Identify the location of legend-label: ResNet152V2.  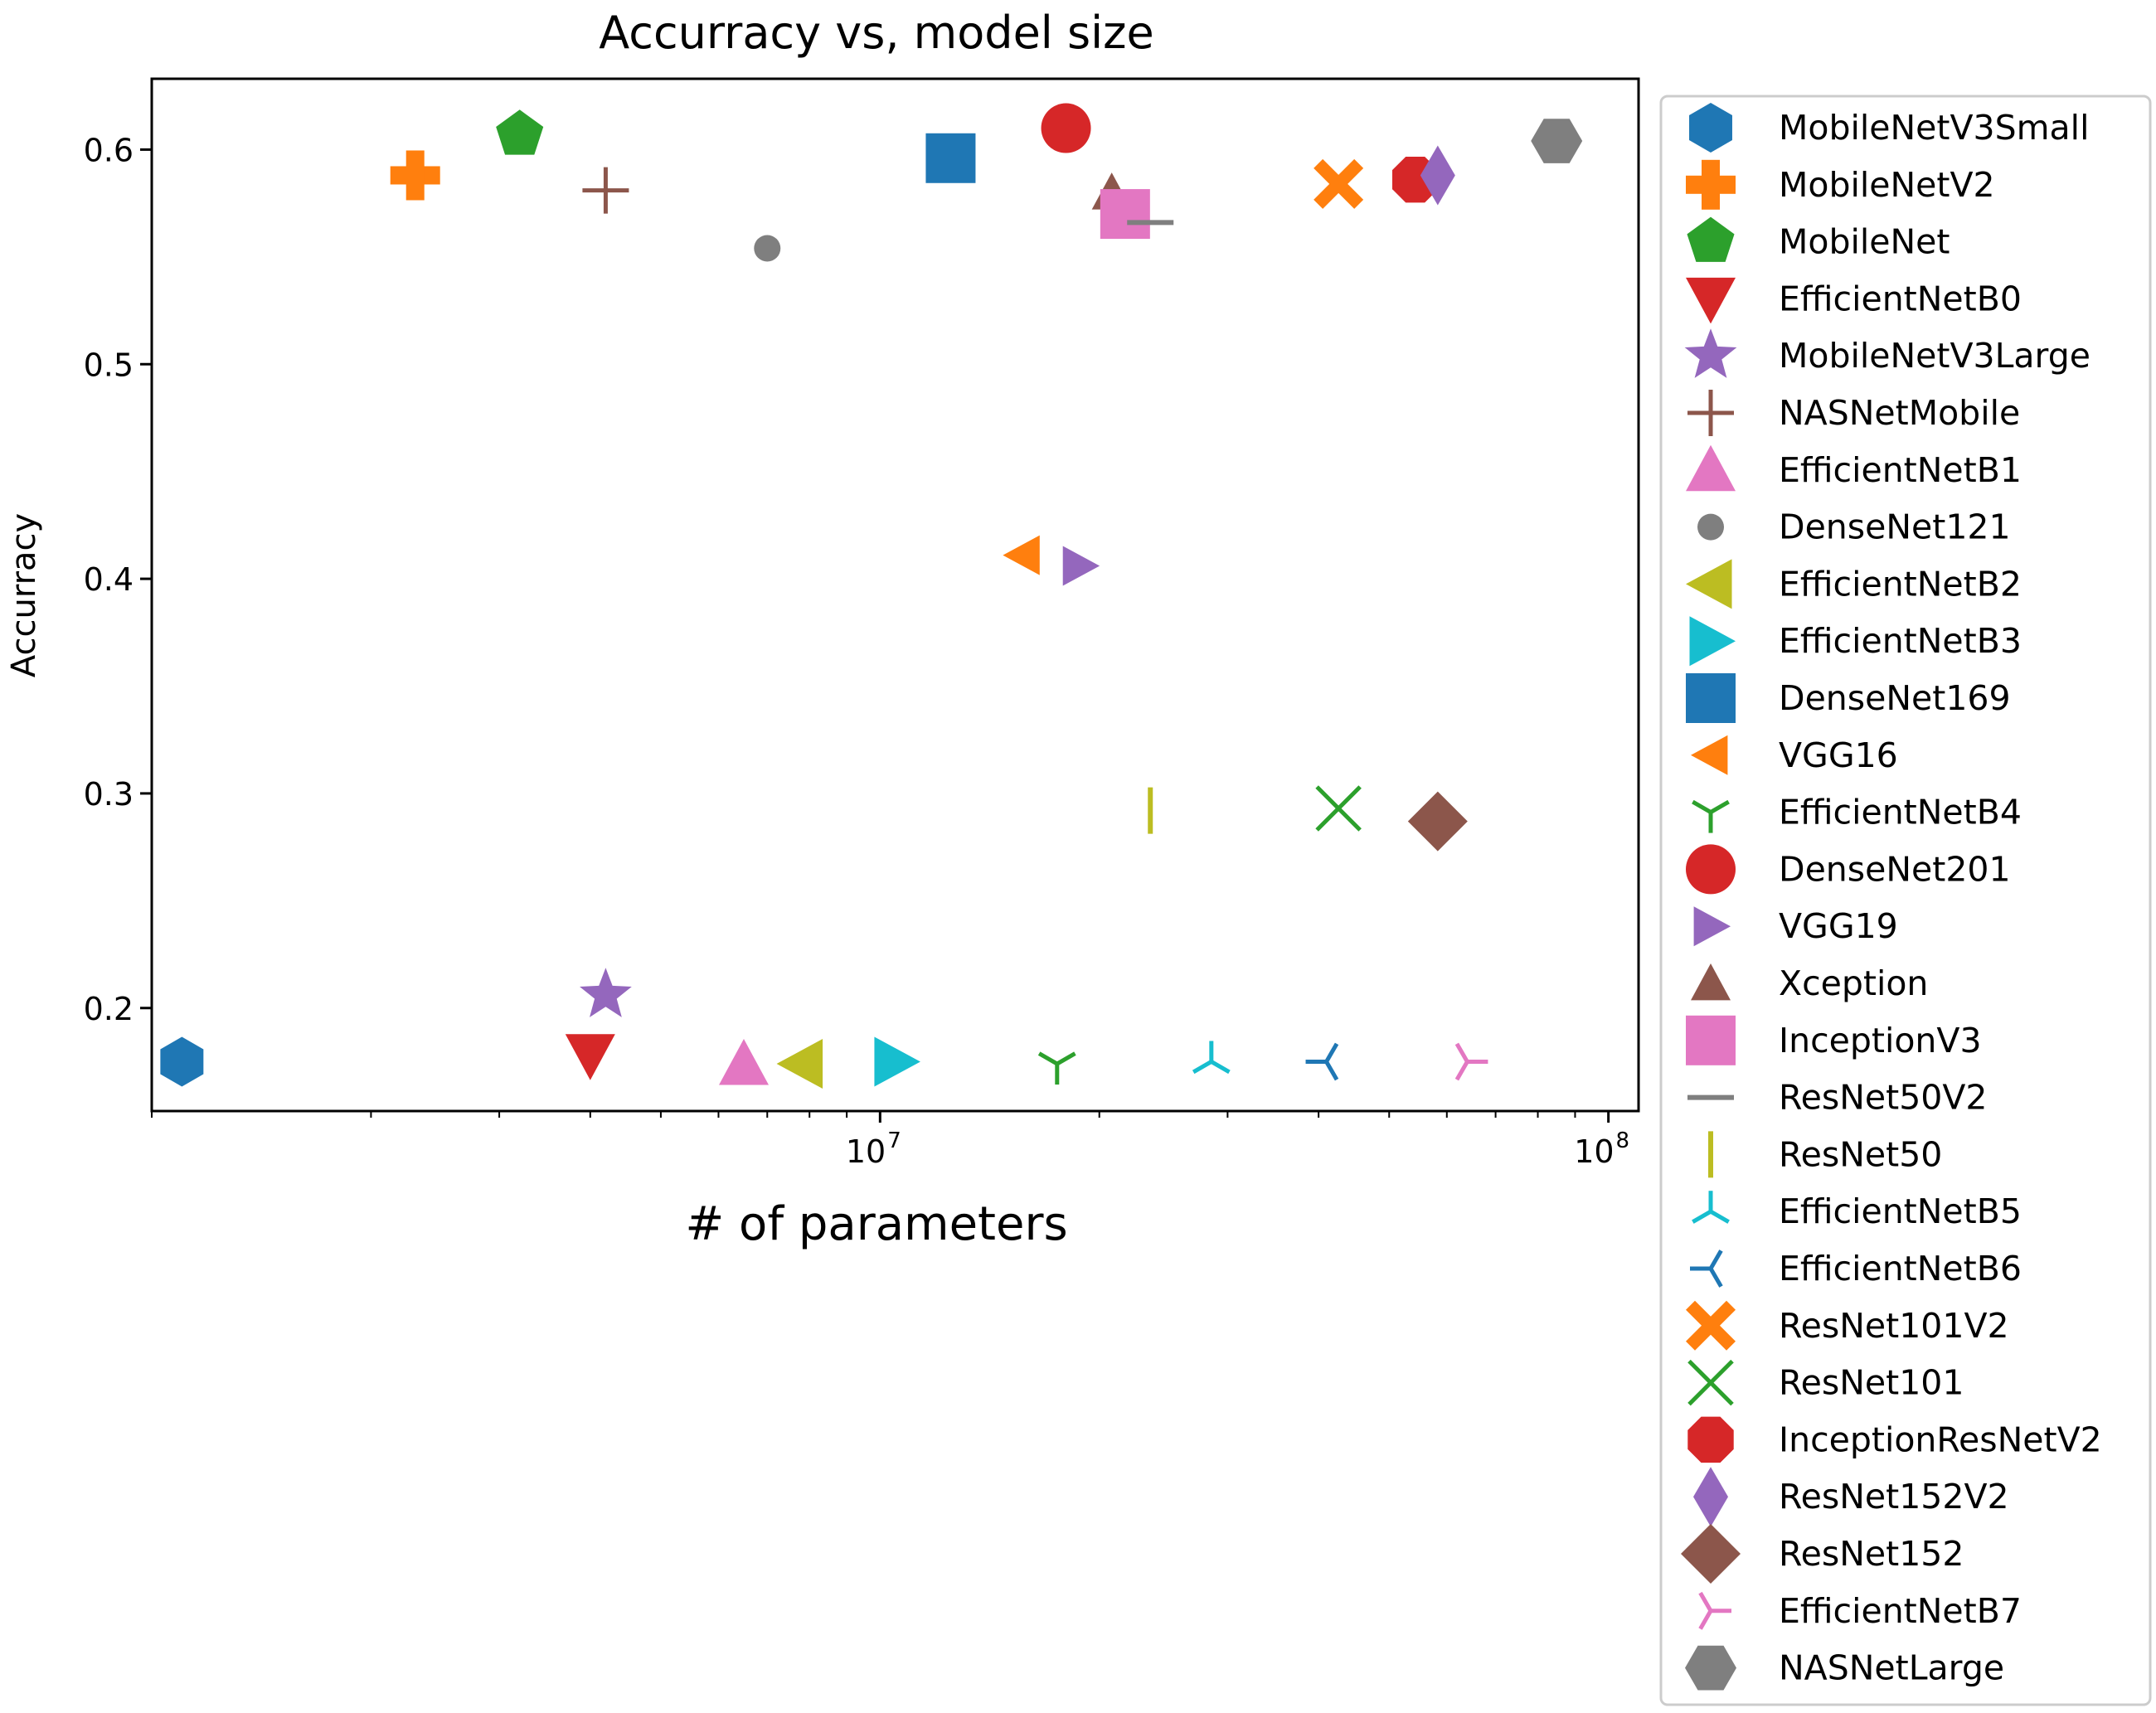
(1894, 1497).